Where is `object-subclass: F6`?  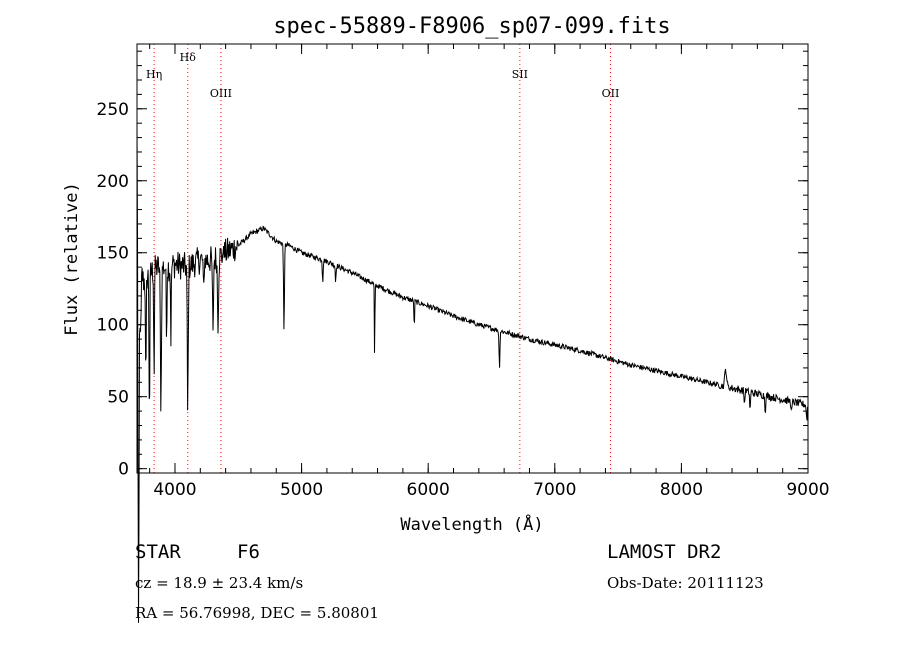 object-subclass: F6 is located at coordinates (248, 552).